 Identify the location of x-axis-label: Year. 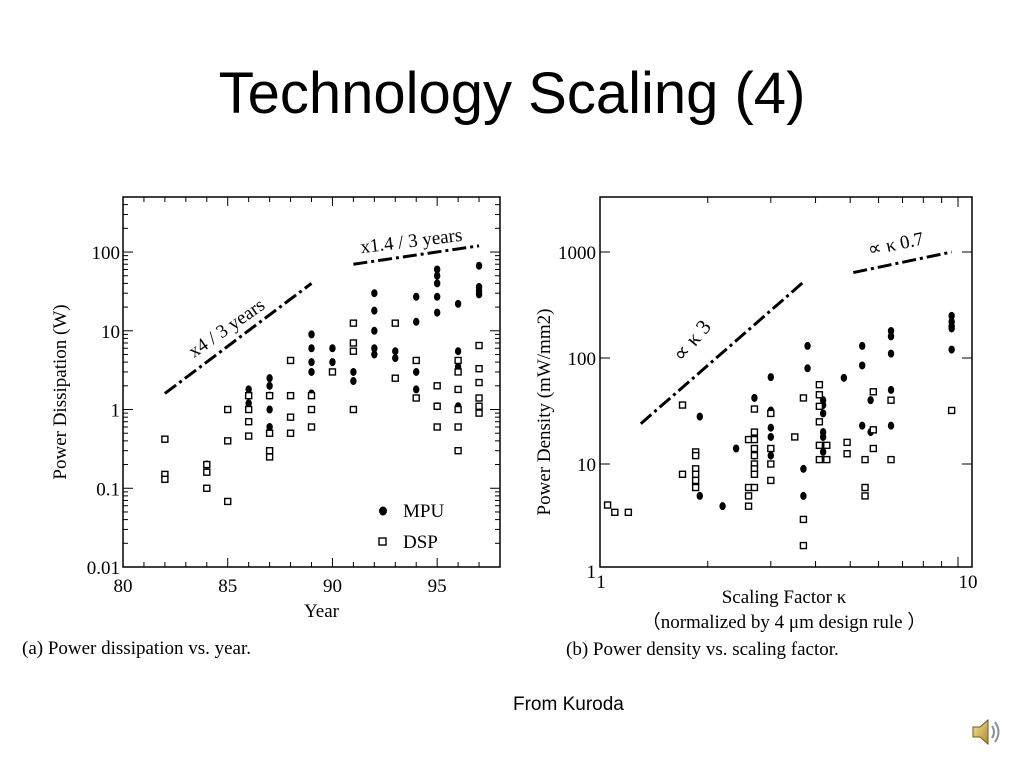
(322, 611).